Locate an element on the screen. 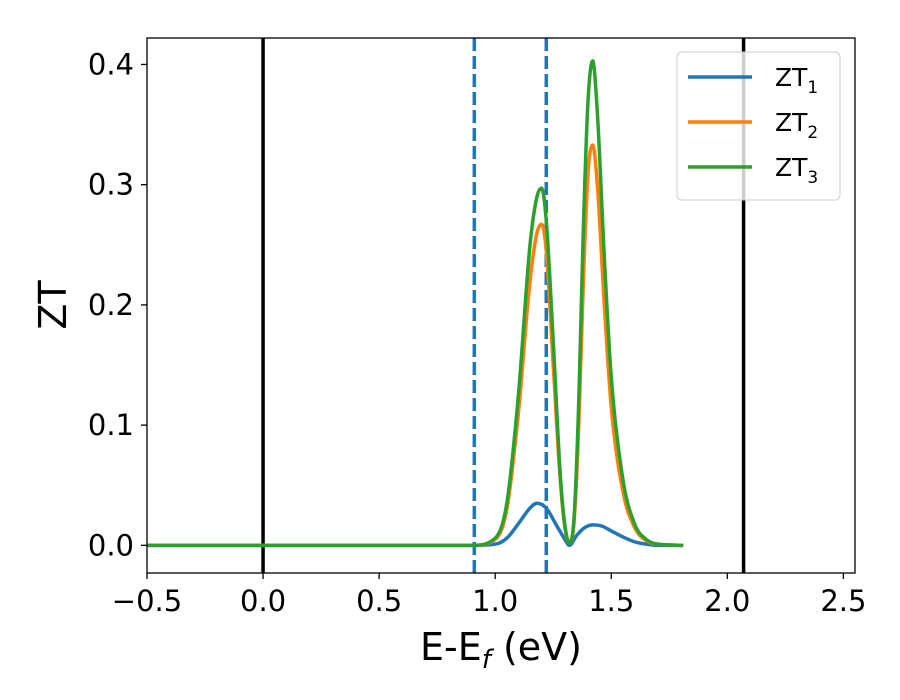 This screenshot has height=700, width=900. y-tick-label: 0.1 is located at coordinates (111, 425).